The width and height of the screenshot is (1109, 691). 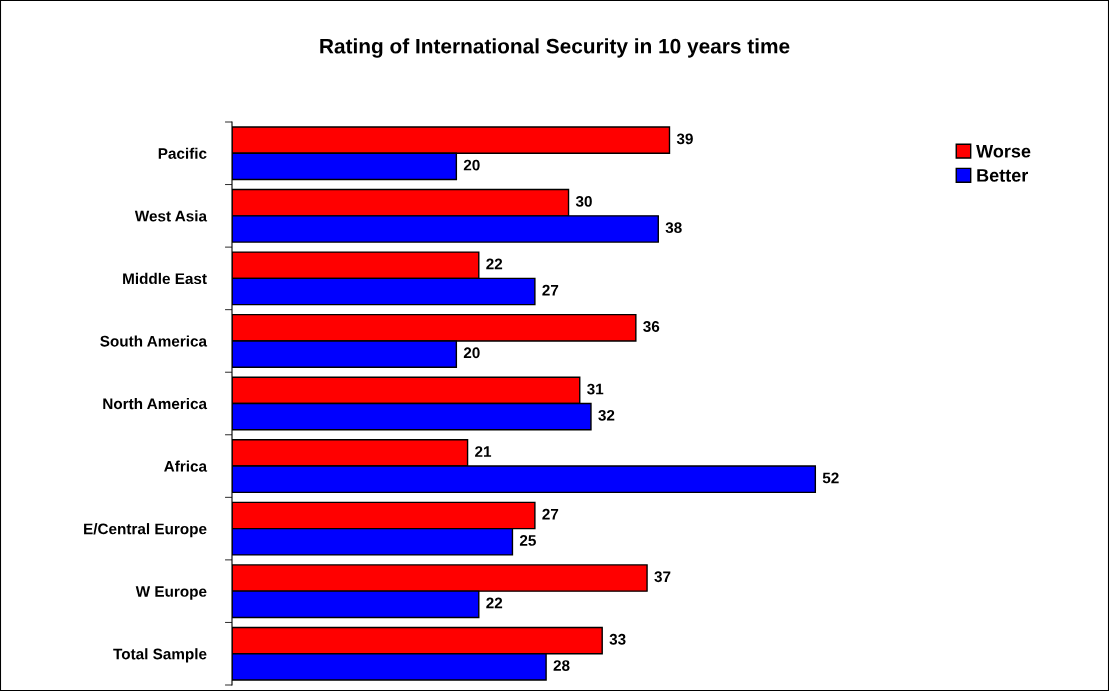 I want to click on y-tick-label: Middle East, so click(x=165, y=278).